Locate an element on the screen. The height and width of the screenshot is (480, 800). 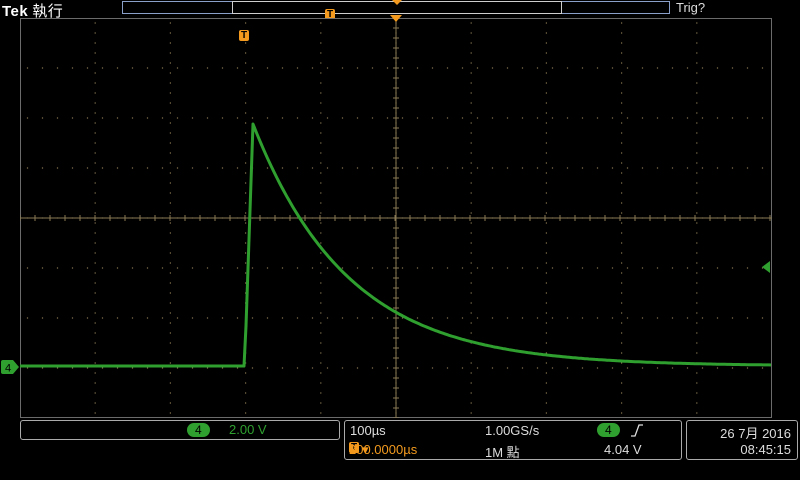
record-position-marker-icon is located at coordinates (397, 2).